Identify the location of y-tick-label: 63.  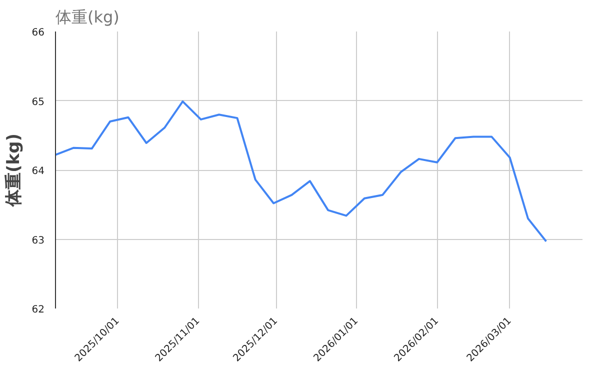
(38, 240).